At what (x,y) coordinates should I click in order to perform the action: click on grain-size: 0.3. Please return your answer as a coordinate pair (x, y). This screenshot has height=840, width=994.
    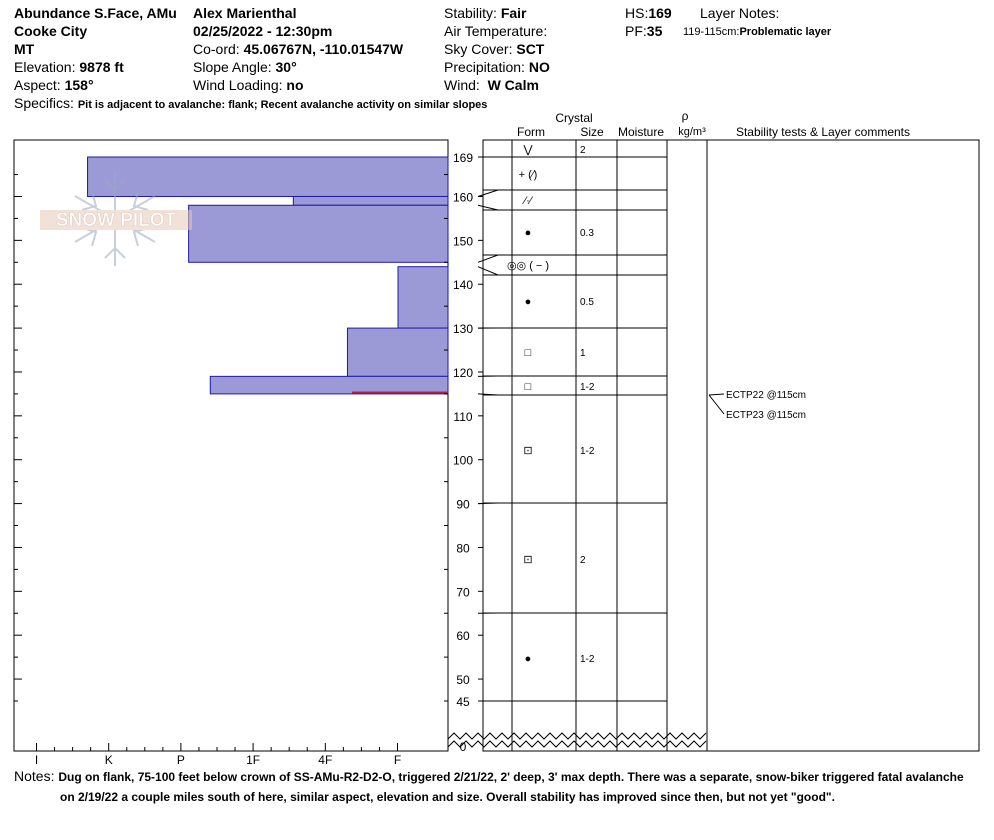
    Looking at the image, I should click on (587, 233).